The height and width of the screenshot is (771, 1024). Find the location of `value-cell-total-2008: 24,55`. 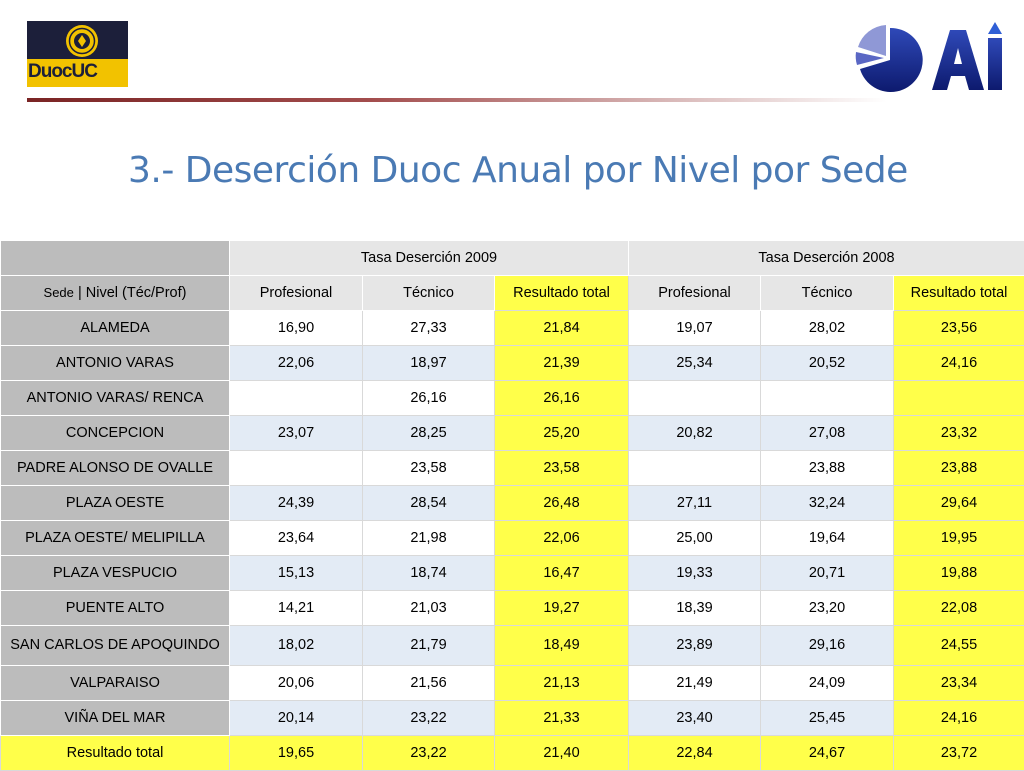

value-cell-total-2008: 24,55 is located at coordinates (959, 646).